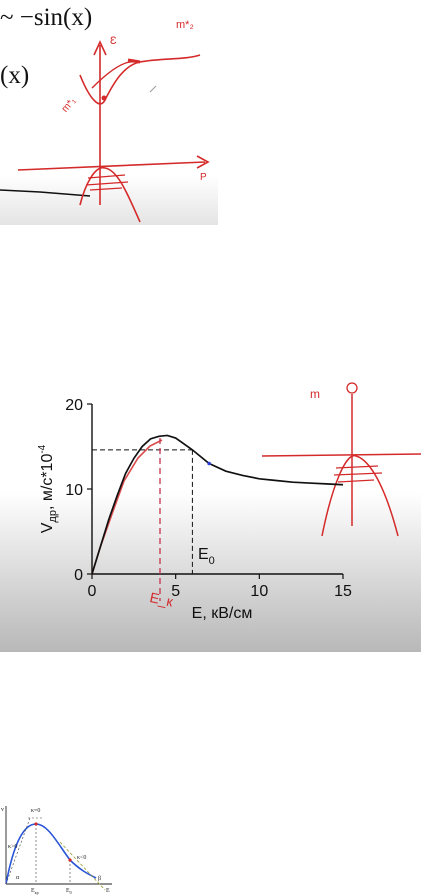 The width and height of the screenshot is (421, 895). What do you see at coordinates (2, 810) in the screenshot?
I see `sketch-label-v-text: v` at bounding box center [2, 810].